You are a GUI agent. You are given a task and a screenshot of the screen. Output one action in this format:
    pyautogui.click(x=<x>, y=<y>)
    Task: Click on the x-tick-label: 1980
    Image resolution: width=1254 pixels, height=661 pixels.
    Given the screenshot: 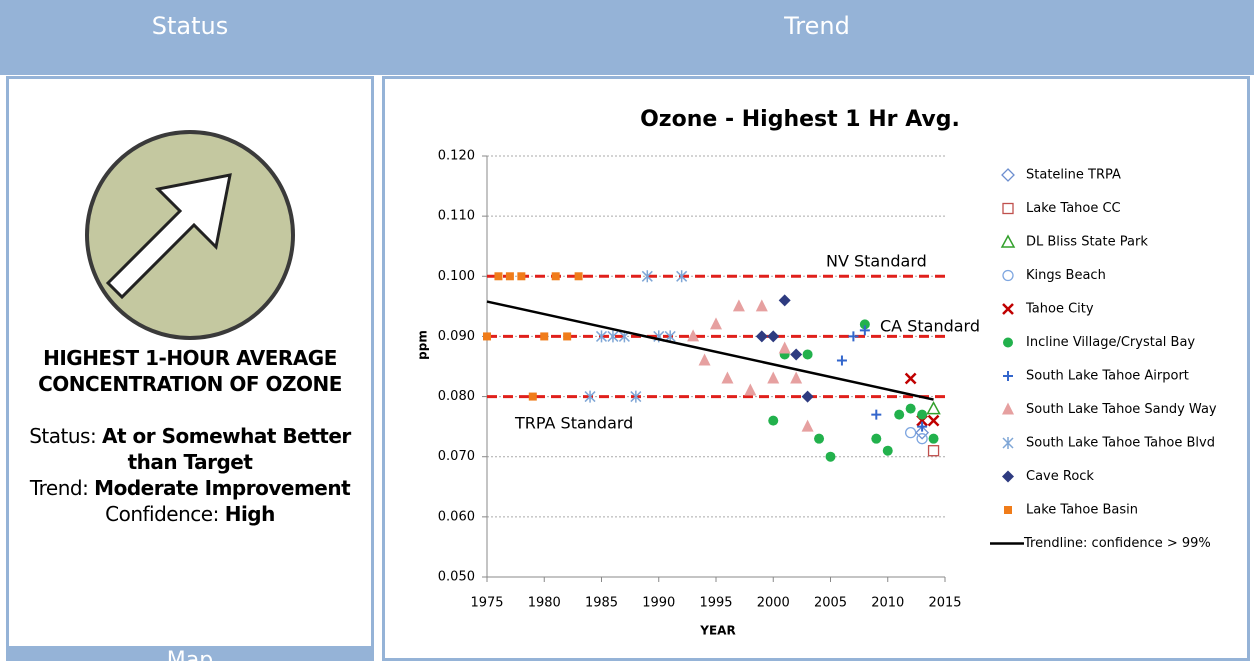 What is the action you would take?
    pyautogui.click(x=544, y=603)
    